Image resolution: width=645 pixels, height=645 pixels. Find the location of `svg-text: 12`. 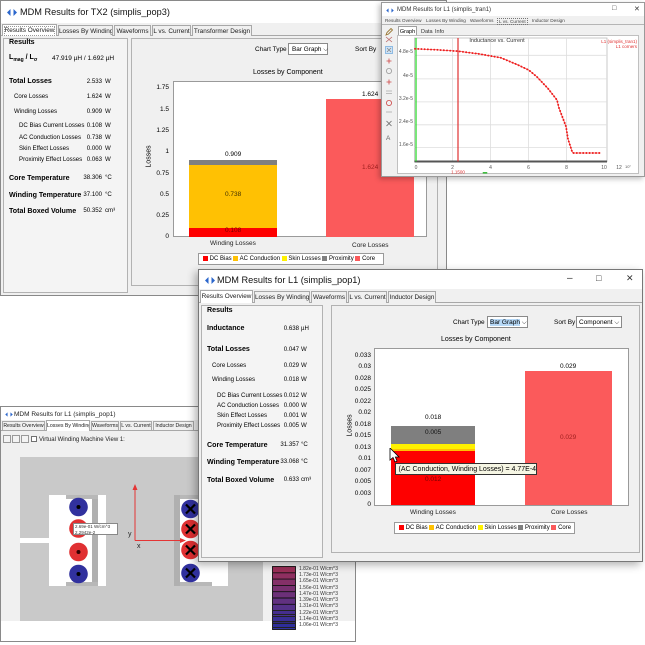

svg-text: 12 is located at coordinates (619, 168).